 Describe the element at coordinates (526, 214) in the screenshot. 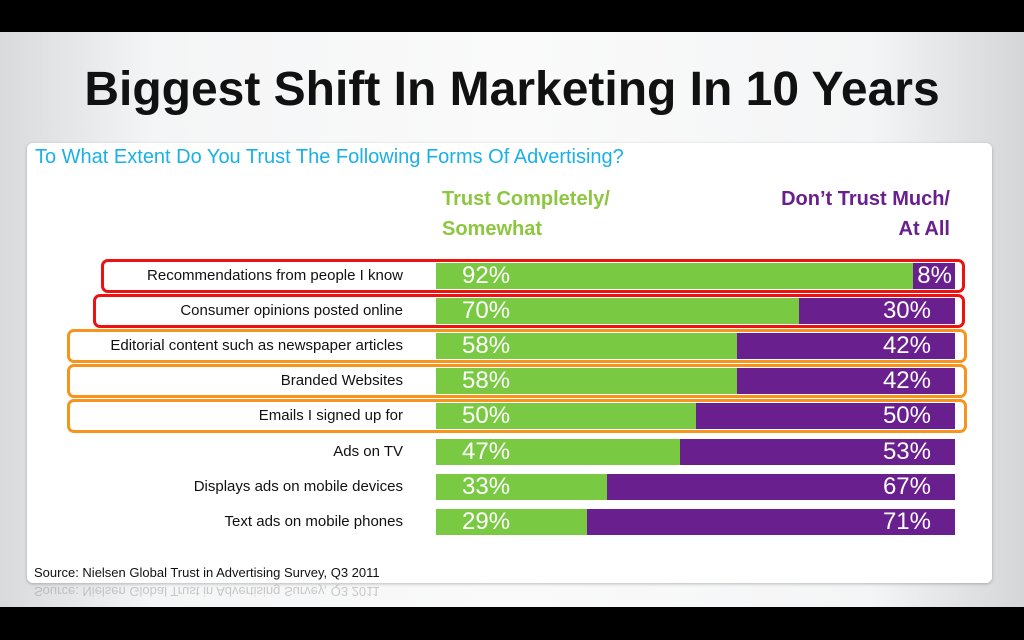

I see `legend-trust: Trust Completely/ Somewhat` at that location.